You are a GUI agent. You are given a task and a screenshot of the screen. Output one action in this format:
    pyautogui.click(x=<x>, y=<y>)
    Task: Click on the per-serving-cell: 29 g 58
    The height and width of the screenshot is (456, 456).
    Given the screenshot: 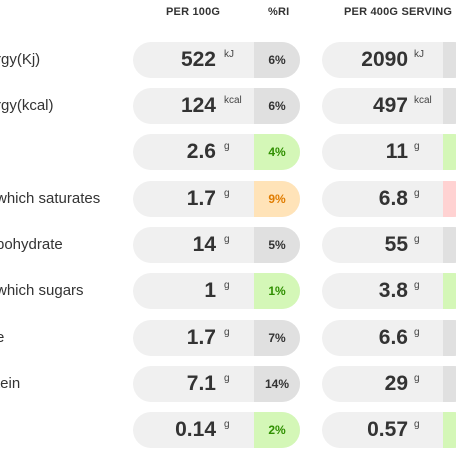 What is the action you would take?
    pyautogui.click(x=389, y=384)
    